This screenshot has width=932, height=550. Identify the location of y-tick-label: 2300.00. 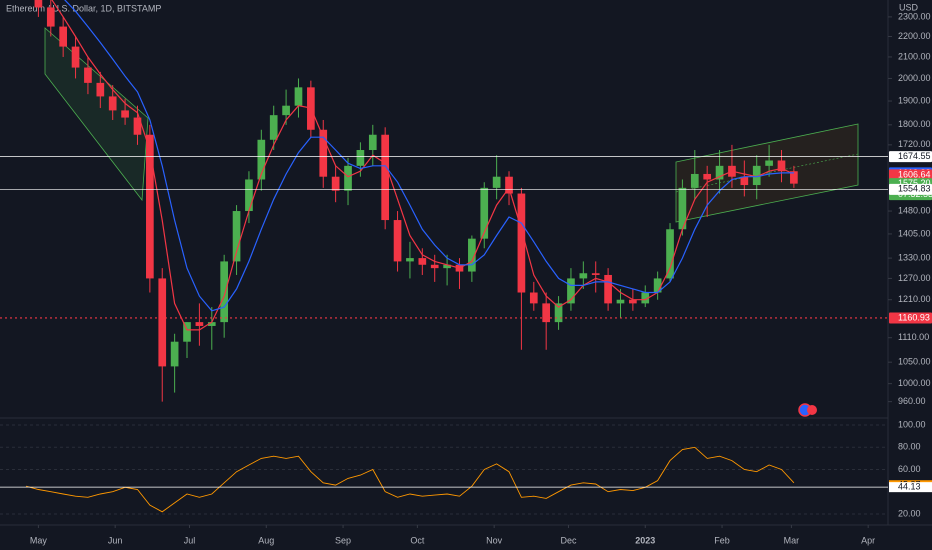
(914, 16).